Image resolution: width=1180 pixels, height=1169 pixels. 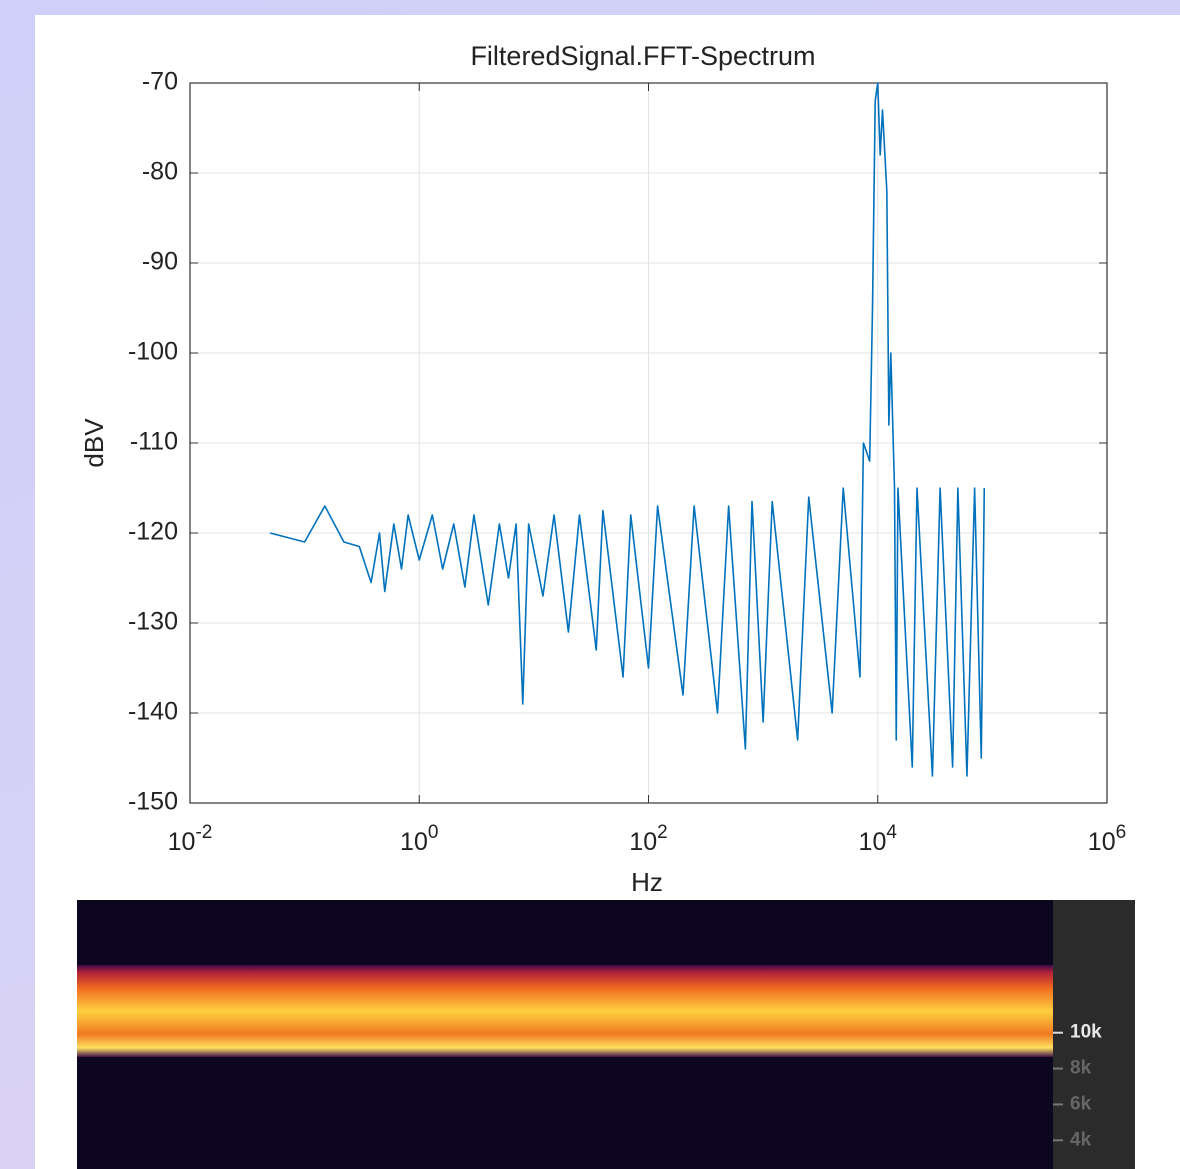 What do you see at coordinates (1086, 1032) in the screenshot?
I see `y-tick-label: 10k` at bounding box center [1086, 1032].